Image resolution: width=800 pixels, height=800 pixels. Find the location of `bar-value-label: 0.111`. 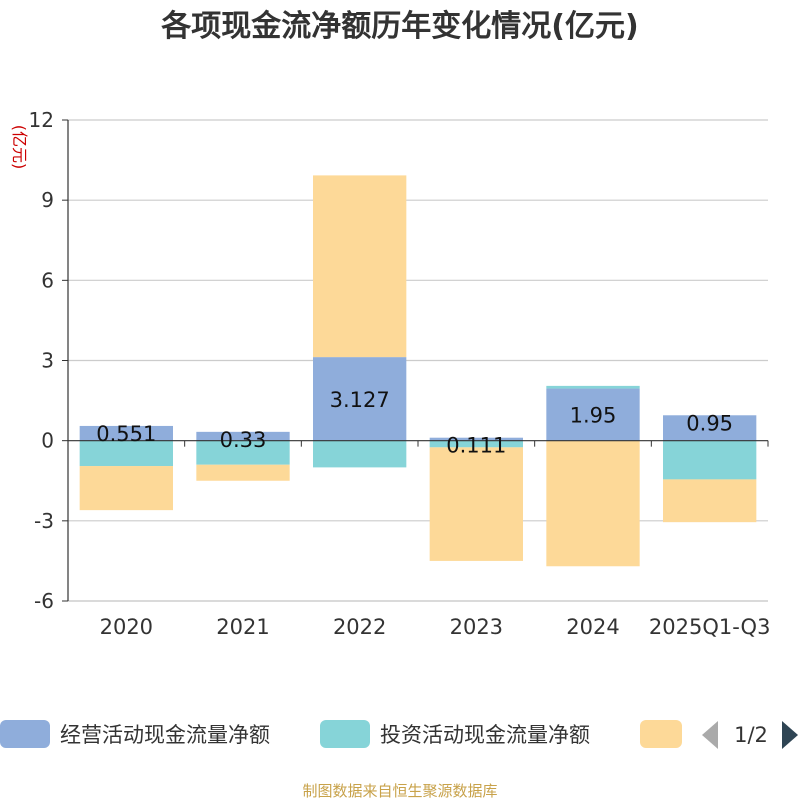

bar-value-label: 0.111 is located at coordinates (476, 446).